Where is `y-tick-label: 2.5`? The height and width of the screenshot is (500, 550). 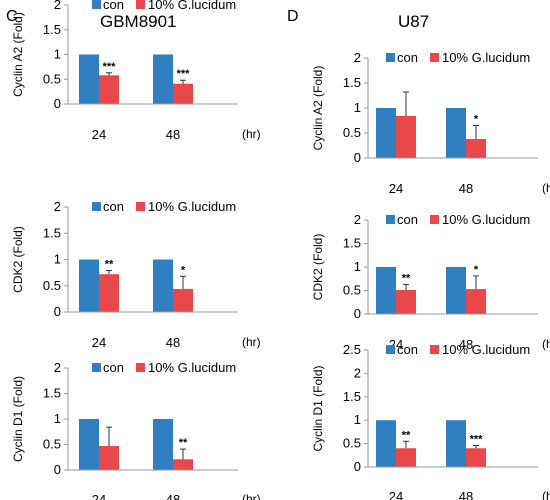 y-tick-label: 2.5 is located at coordinates (352, 349).